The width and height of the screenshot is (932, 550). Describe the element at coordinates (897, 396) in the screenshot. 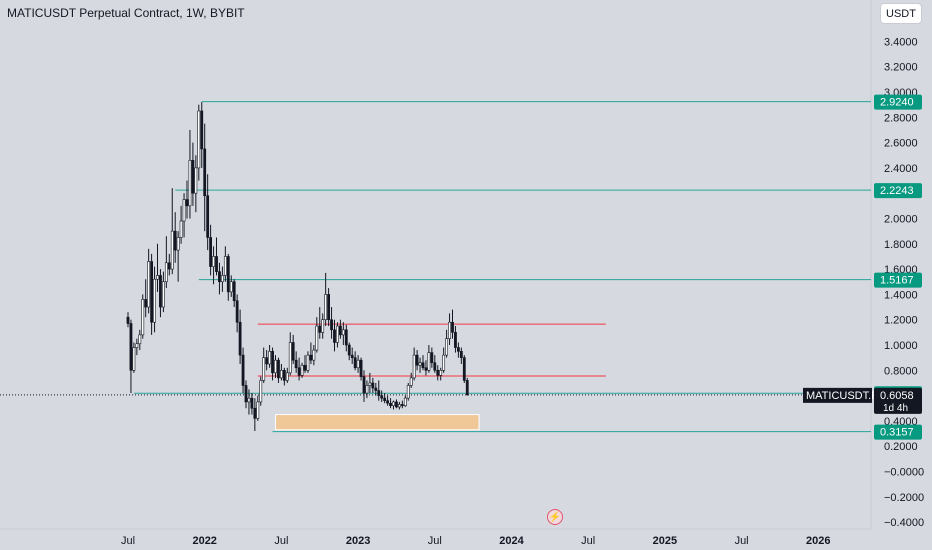

I see `price-tag-value: 0.6058` at that location.